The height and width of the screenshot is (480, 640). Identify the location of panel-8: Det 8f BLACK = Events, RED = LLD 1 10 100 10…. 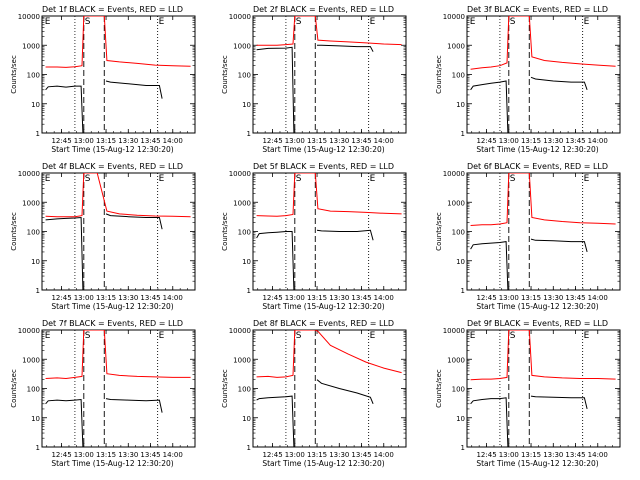
(314, 393).